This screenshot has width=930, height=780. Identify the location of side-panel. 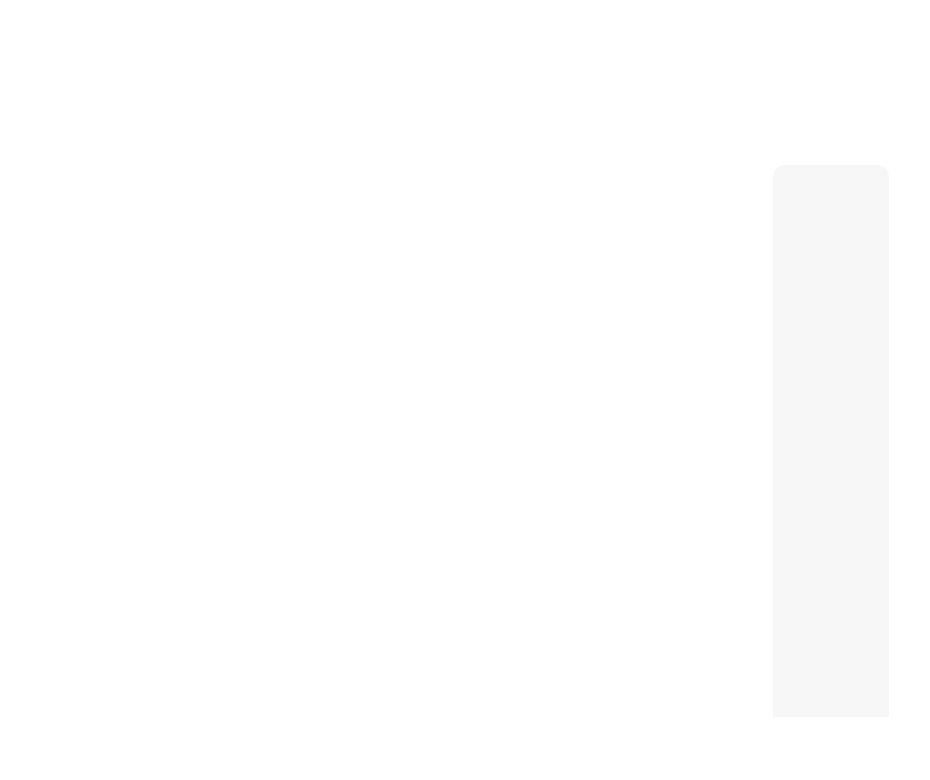
(831, 441).